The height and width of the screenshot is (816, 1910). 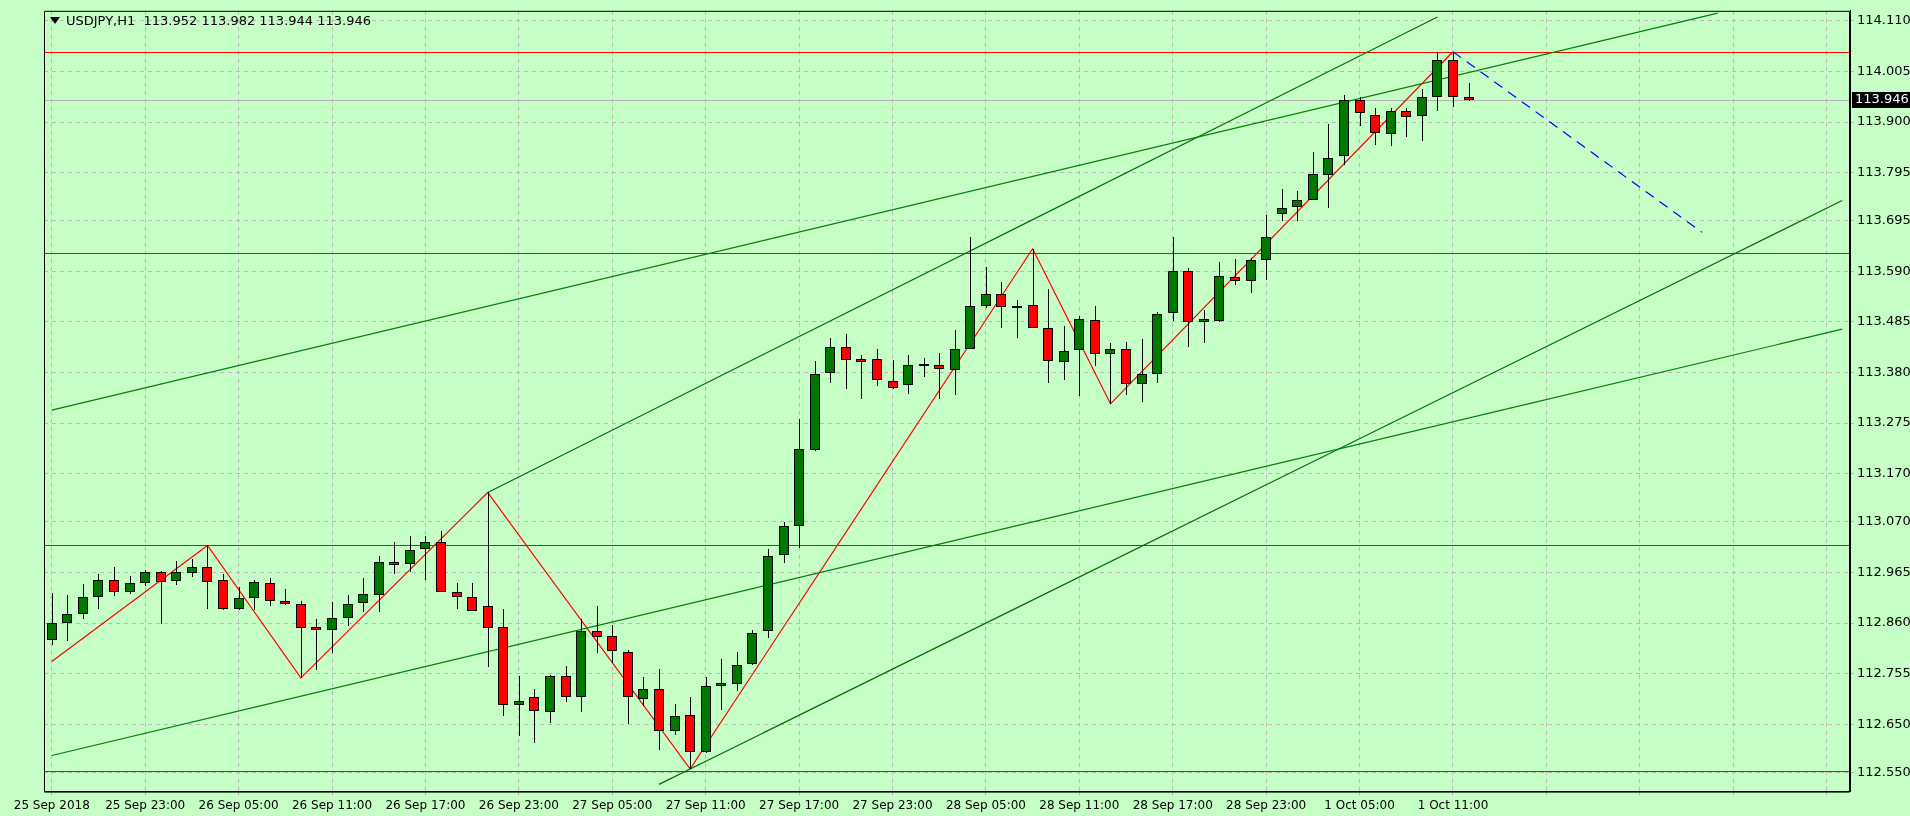 What do you see at coordinates (1266, 804) in the screenshot?
I see `x-tick-label: 28 Sep 23:00` at bounding box center [1266, 804].